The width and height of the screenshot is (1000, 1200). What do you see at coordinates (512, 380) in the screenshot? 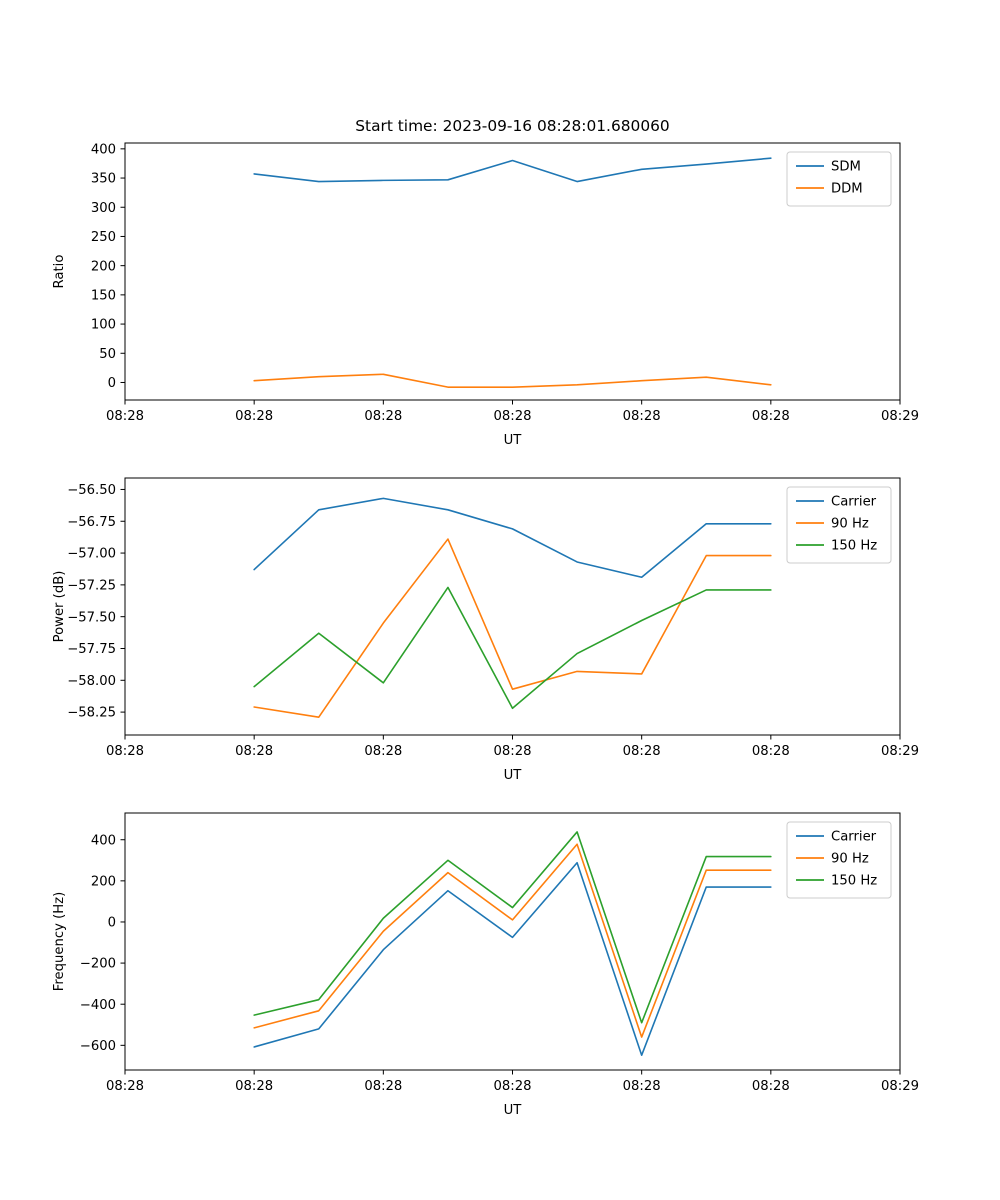
I see `series-line-ddm` at bounding box center [512, 380].